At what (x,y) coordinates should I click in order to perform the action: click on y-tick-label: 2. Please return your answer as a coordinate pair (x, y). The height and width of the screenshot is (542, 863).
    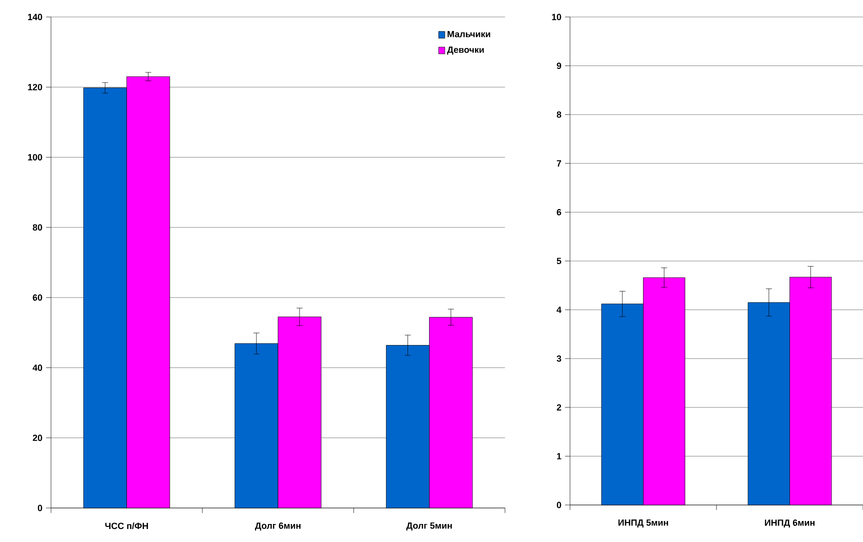
    Looking at the image, I should click on (559, 407).